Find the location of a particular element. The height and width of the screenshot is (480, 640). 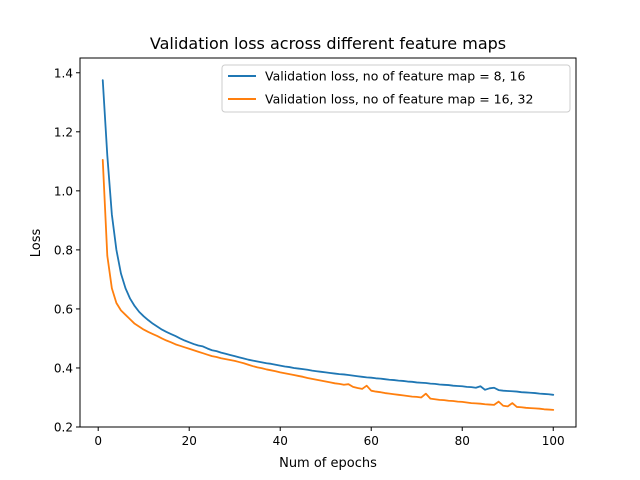

y-axis-label: Loss is located at coordinates (36, 243).